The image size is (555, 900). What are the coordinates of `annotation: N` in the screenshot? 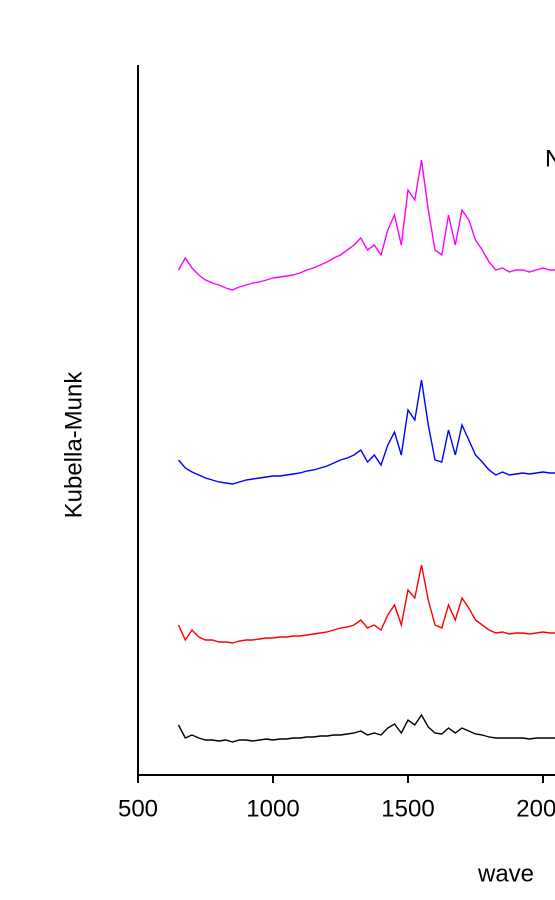 It's located at (550, 158).